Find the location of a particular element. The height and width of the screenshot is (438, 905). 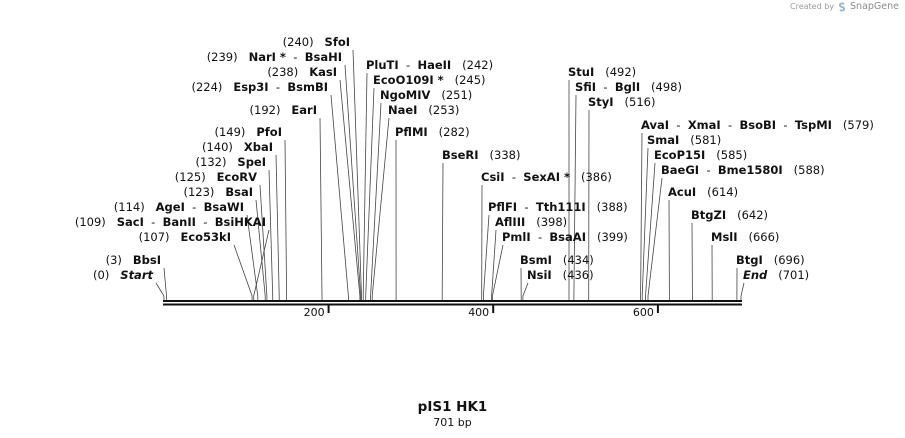

site-label-pmli: PmlI - BsaAI (399) is located at coordinates (565, 237).